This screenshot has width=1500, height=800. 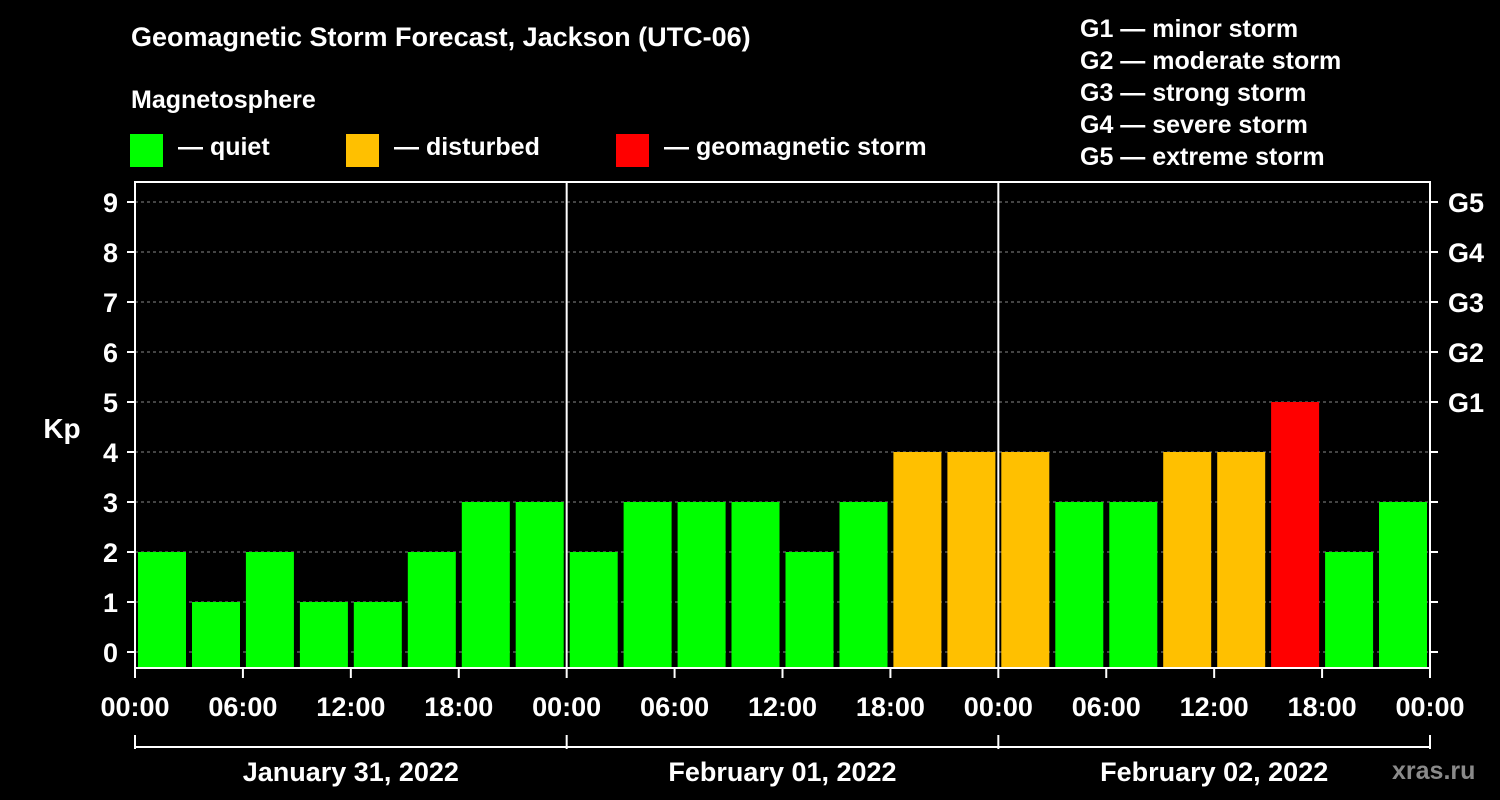 I want to click on legend-label-quiet: — quiet, so click(x=224, y=147).